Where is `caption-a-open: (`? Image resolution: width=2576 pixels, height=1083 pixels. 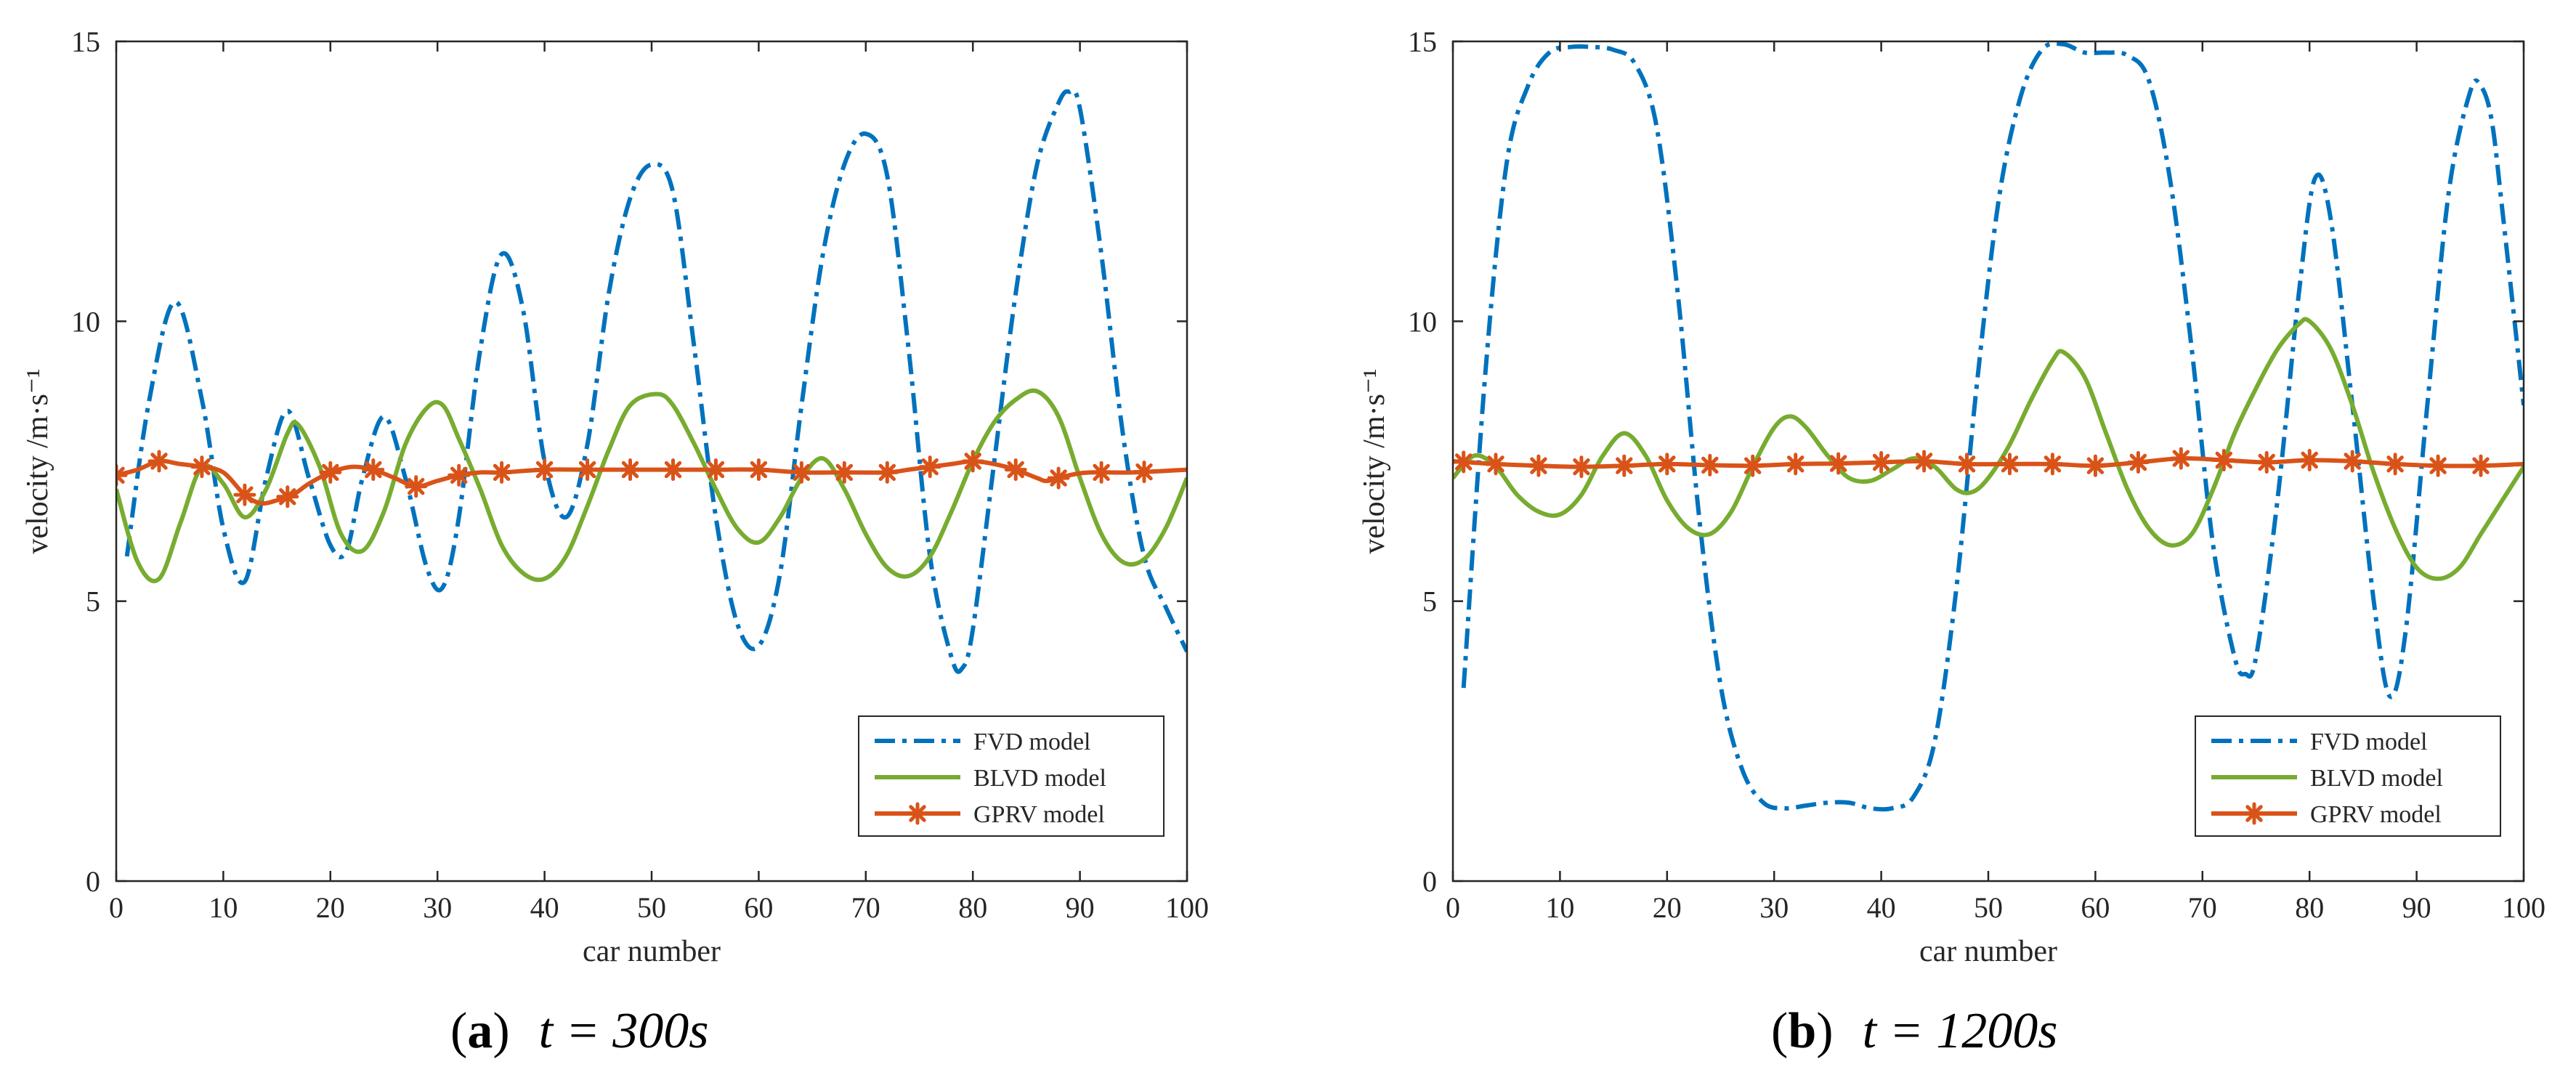 caption-a-open: ( is located at coordinates (458, 1031).